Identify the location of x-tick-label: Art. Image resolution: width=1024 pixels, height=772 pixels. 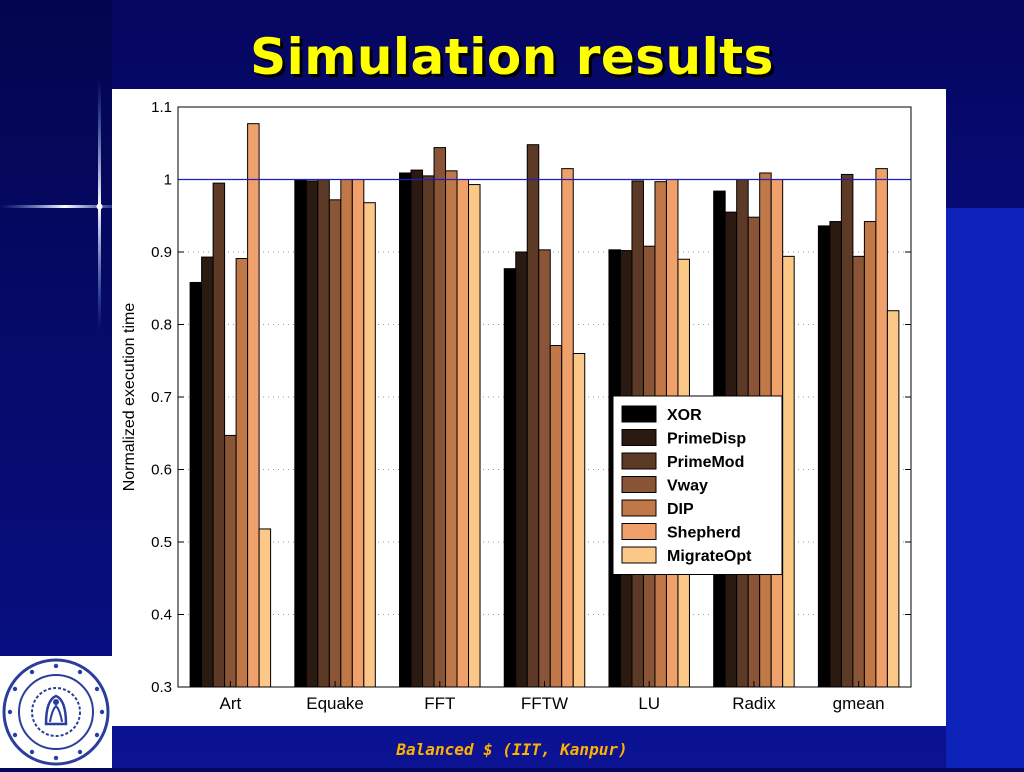
(230, 703).